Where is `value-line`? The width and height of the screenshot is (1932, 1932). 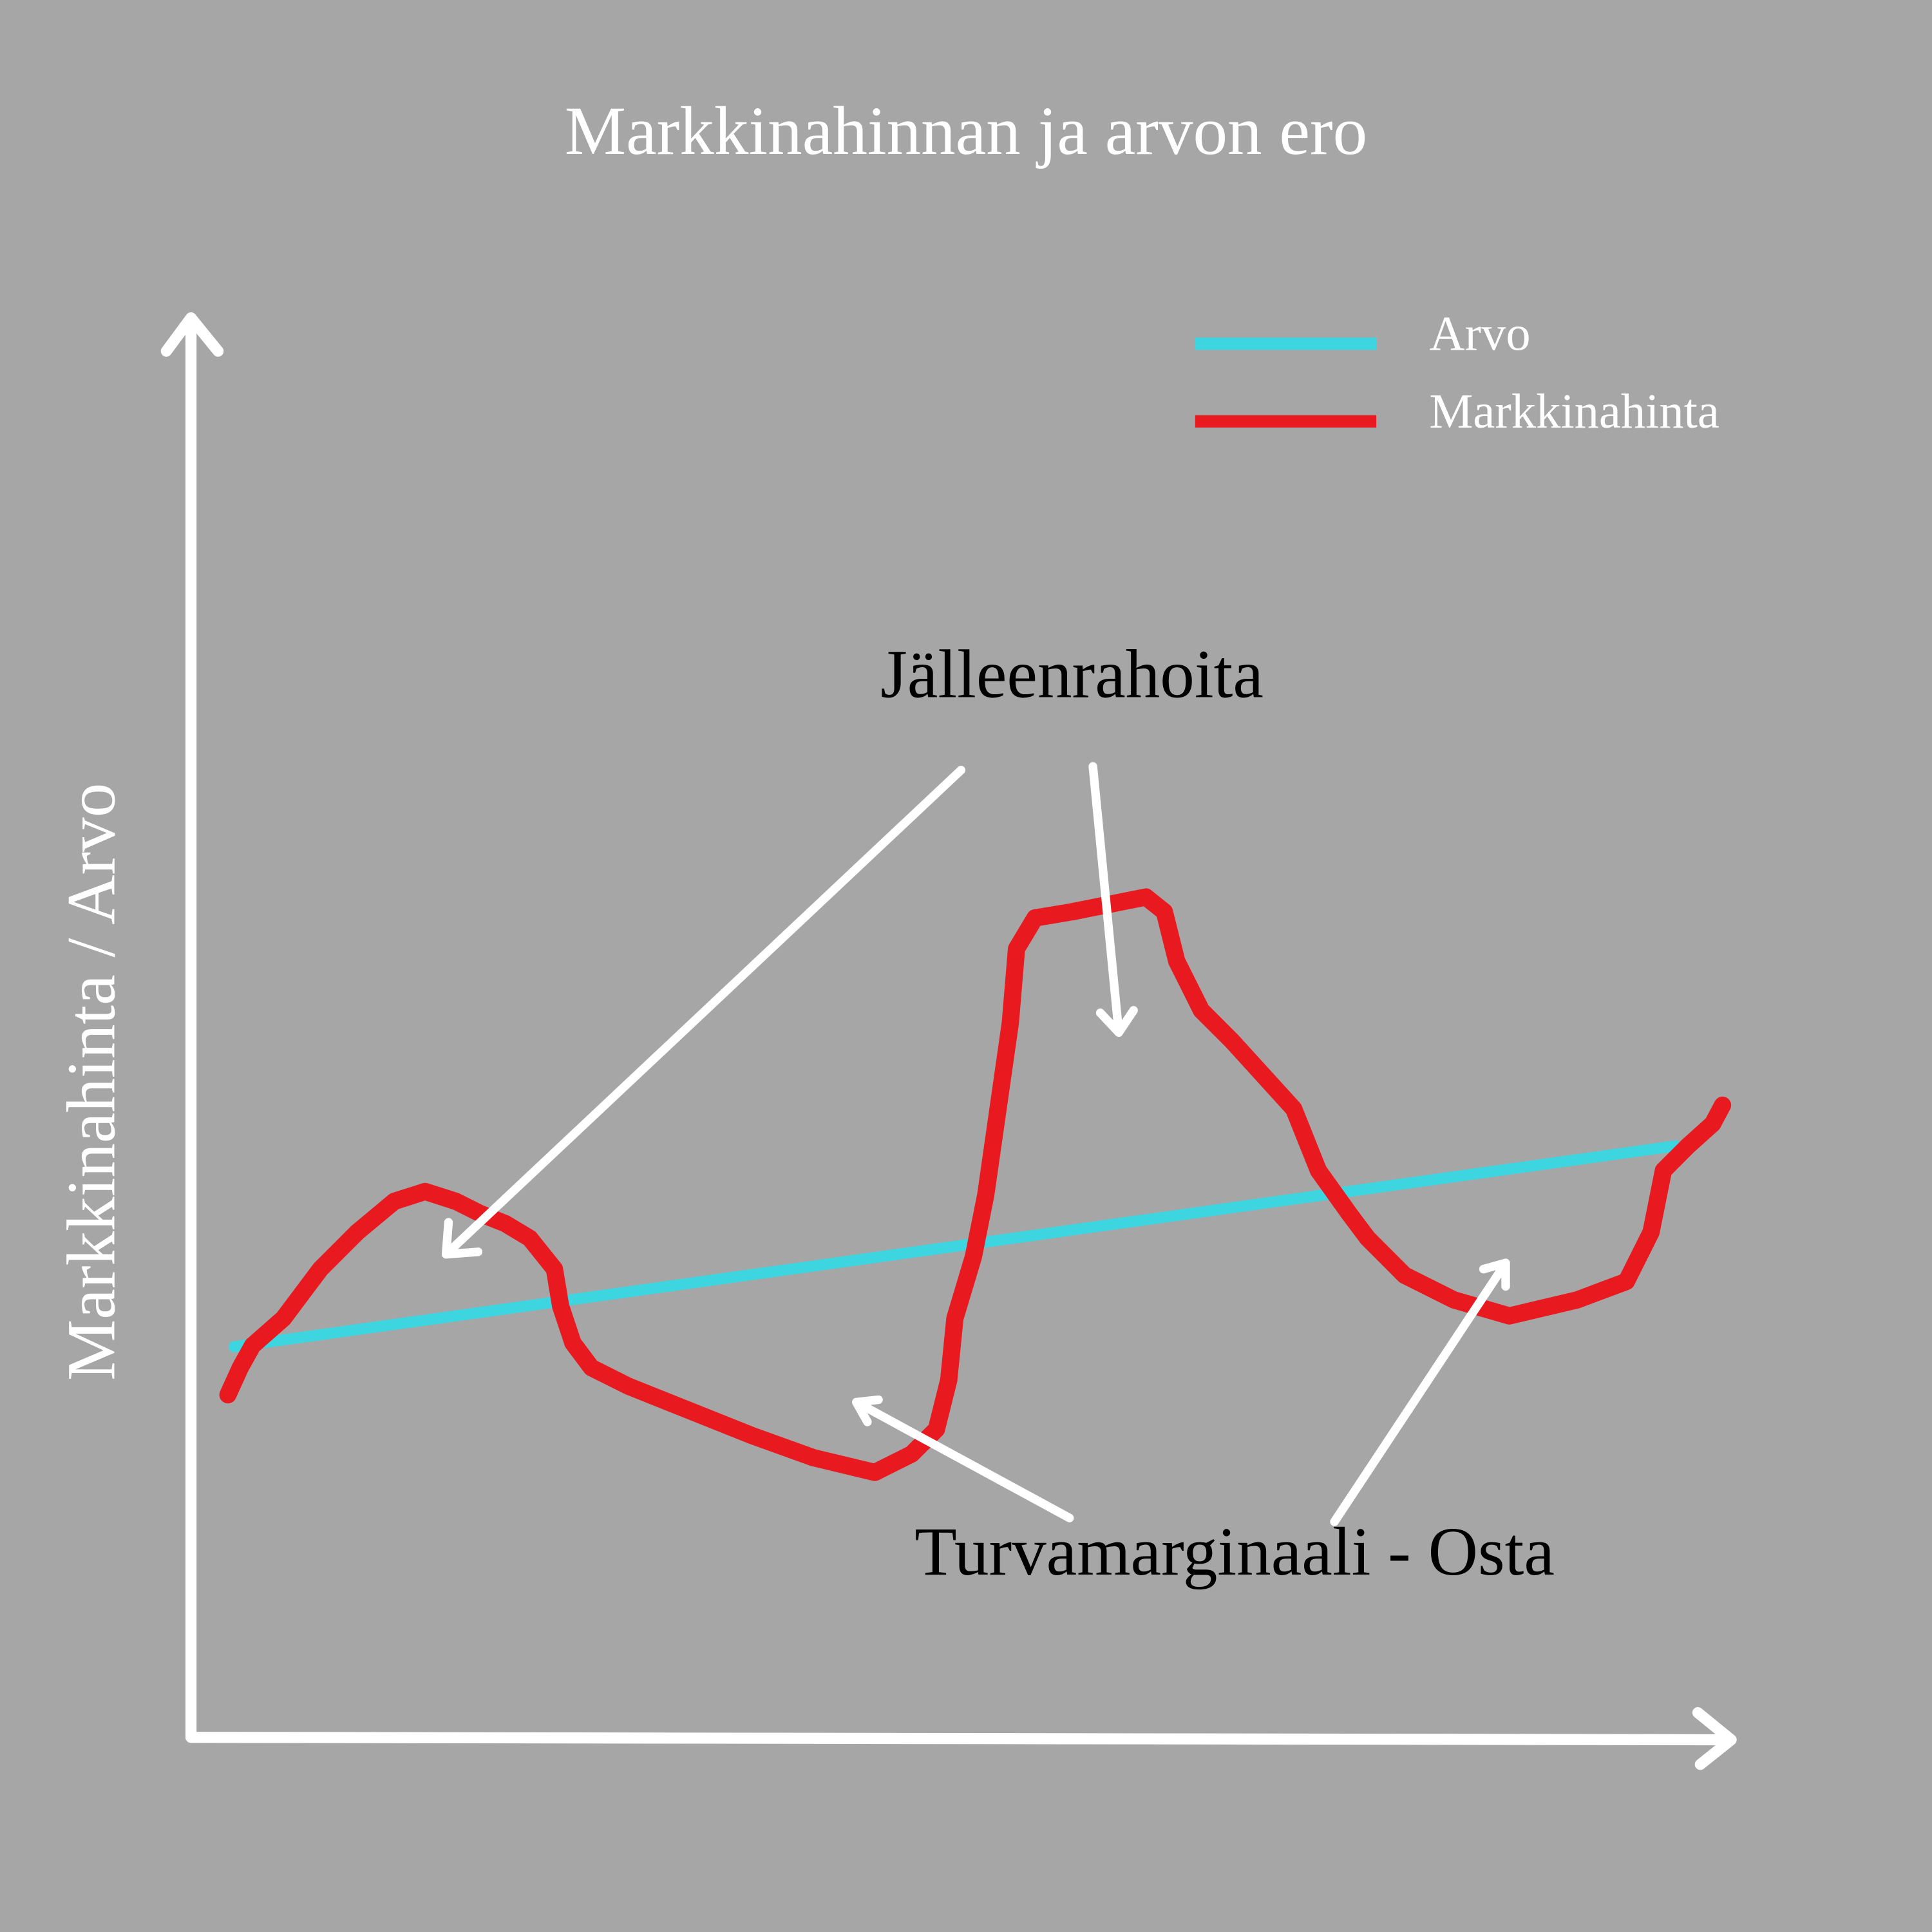 value-line is located at coordinates (954, 1246).